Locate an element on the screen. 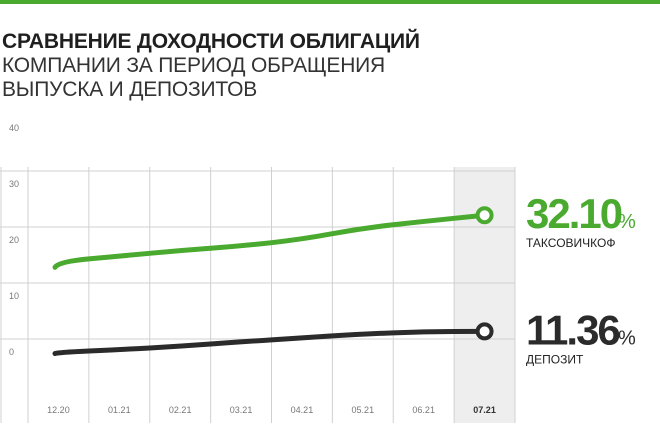 Image resolution: width=660 pixels, height=440 pixels. x-tick-label: 01.21 is located at coordinates (119, 410).